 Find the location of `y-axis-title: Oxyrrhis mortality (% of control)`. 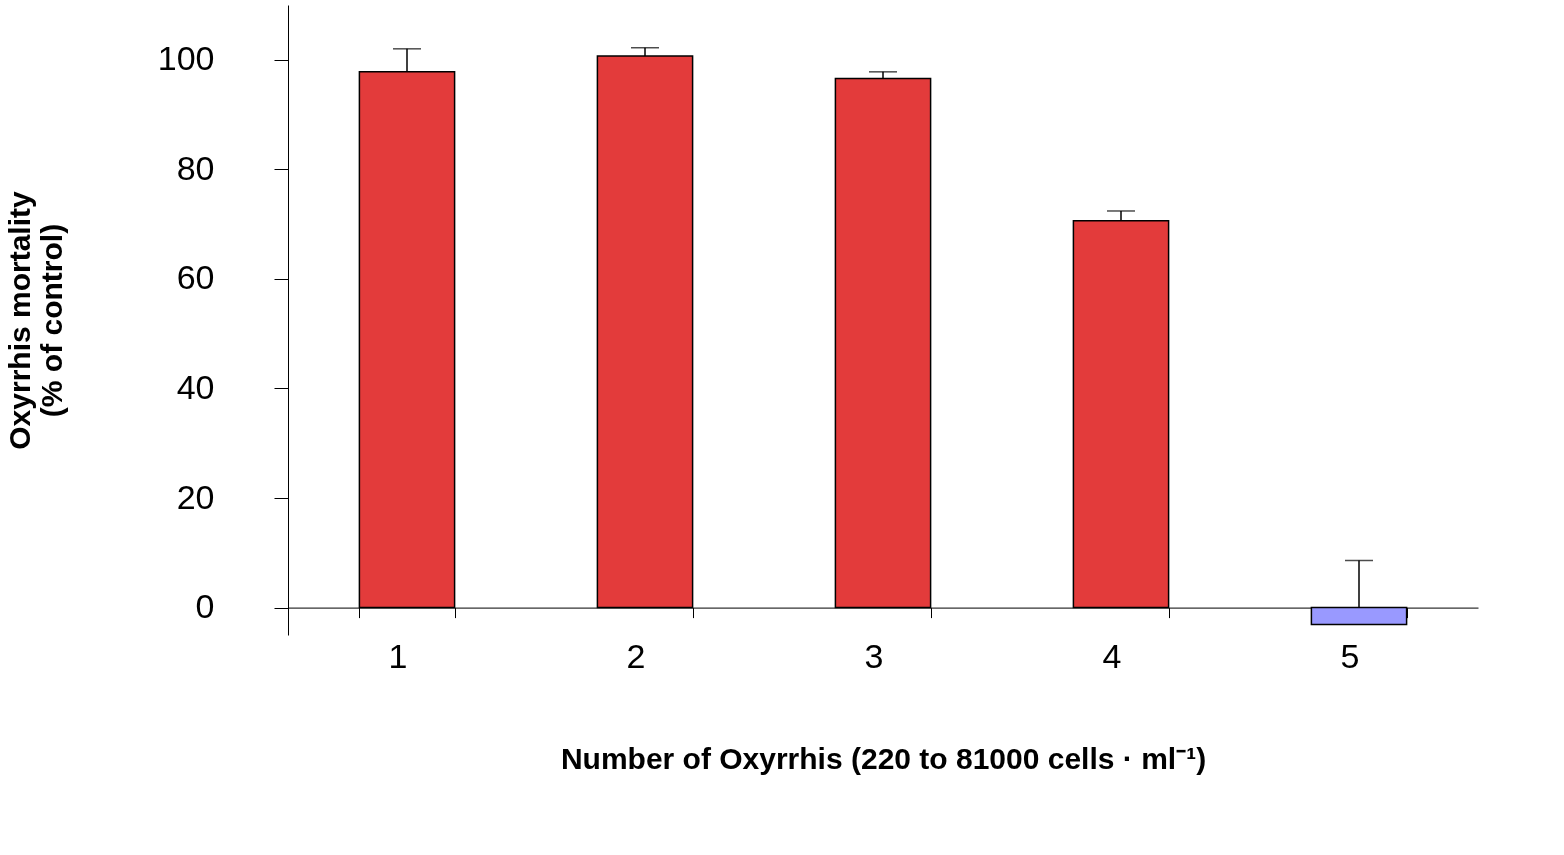

y-axis-title: Oxyrrhis mortality (% of control) is located at coordinates (35, 320).